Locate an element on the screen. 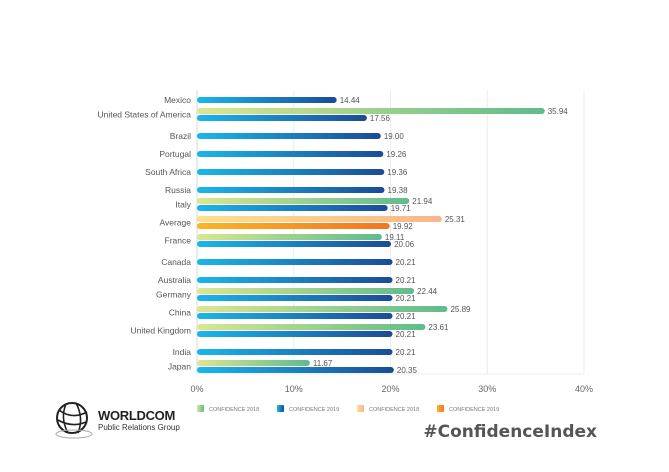 Image resolution: width=669 pixels, height=472 pixels. data-label: 19.38 is located at coordinates (398, 190).